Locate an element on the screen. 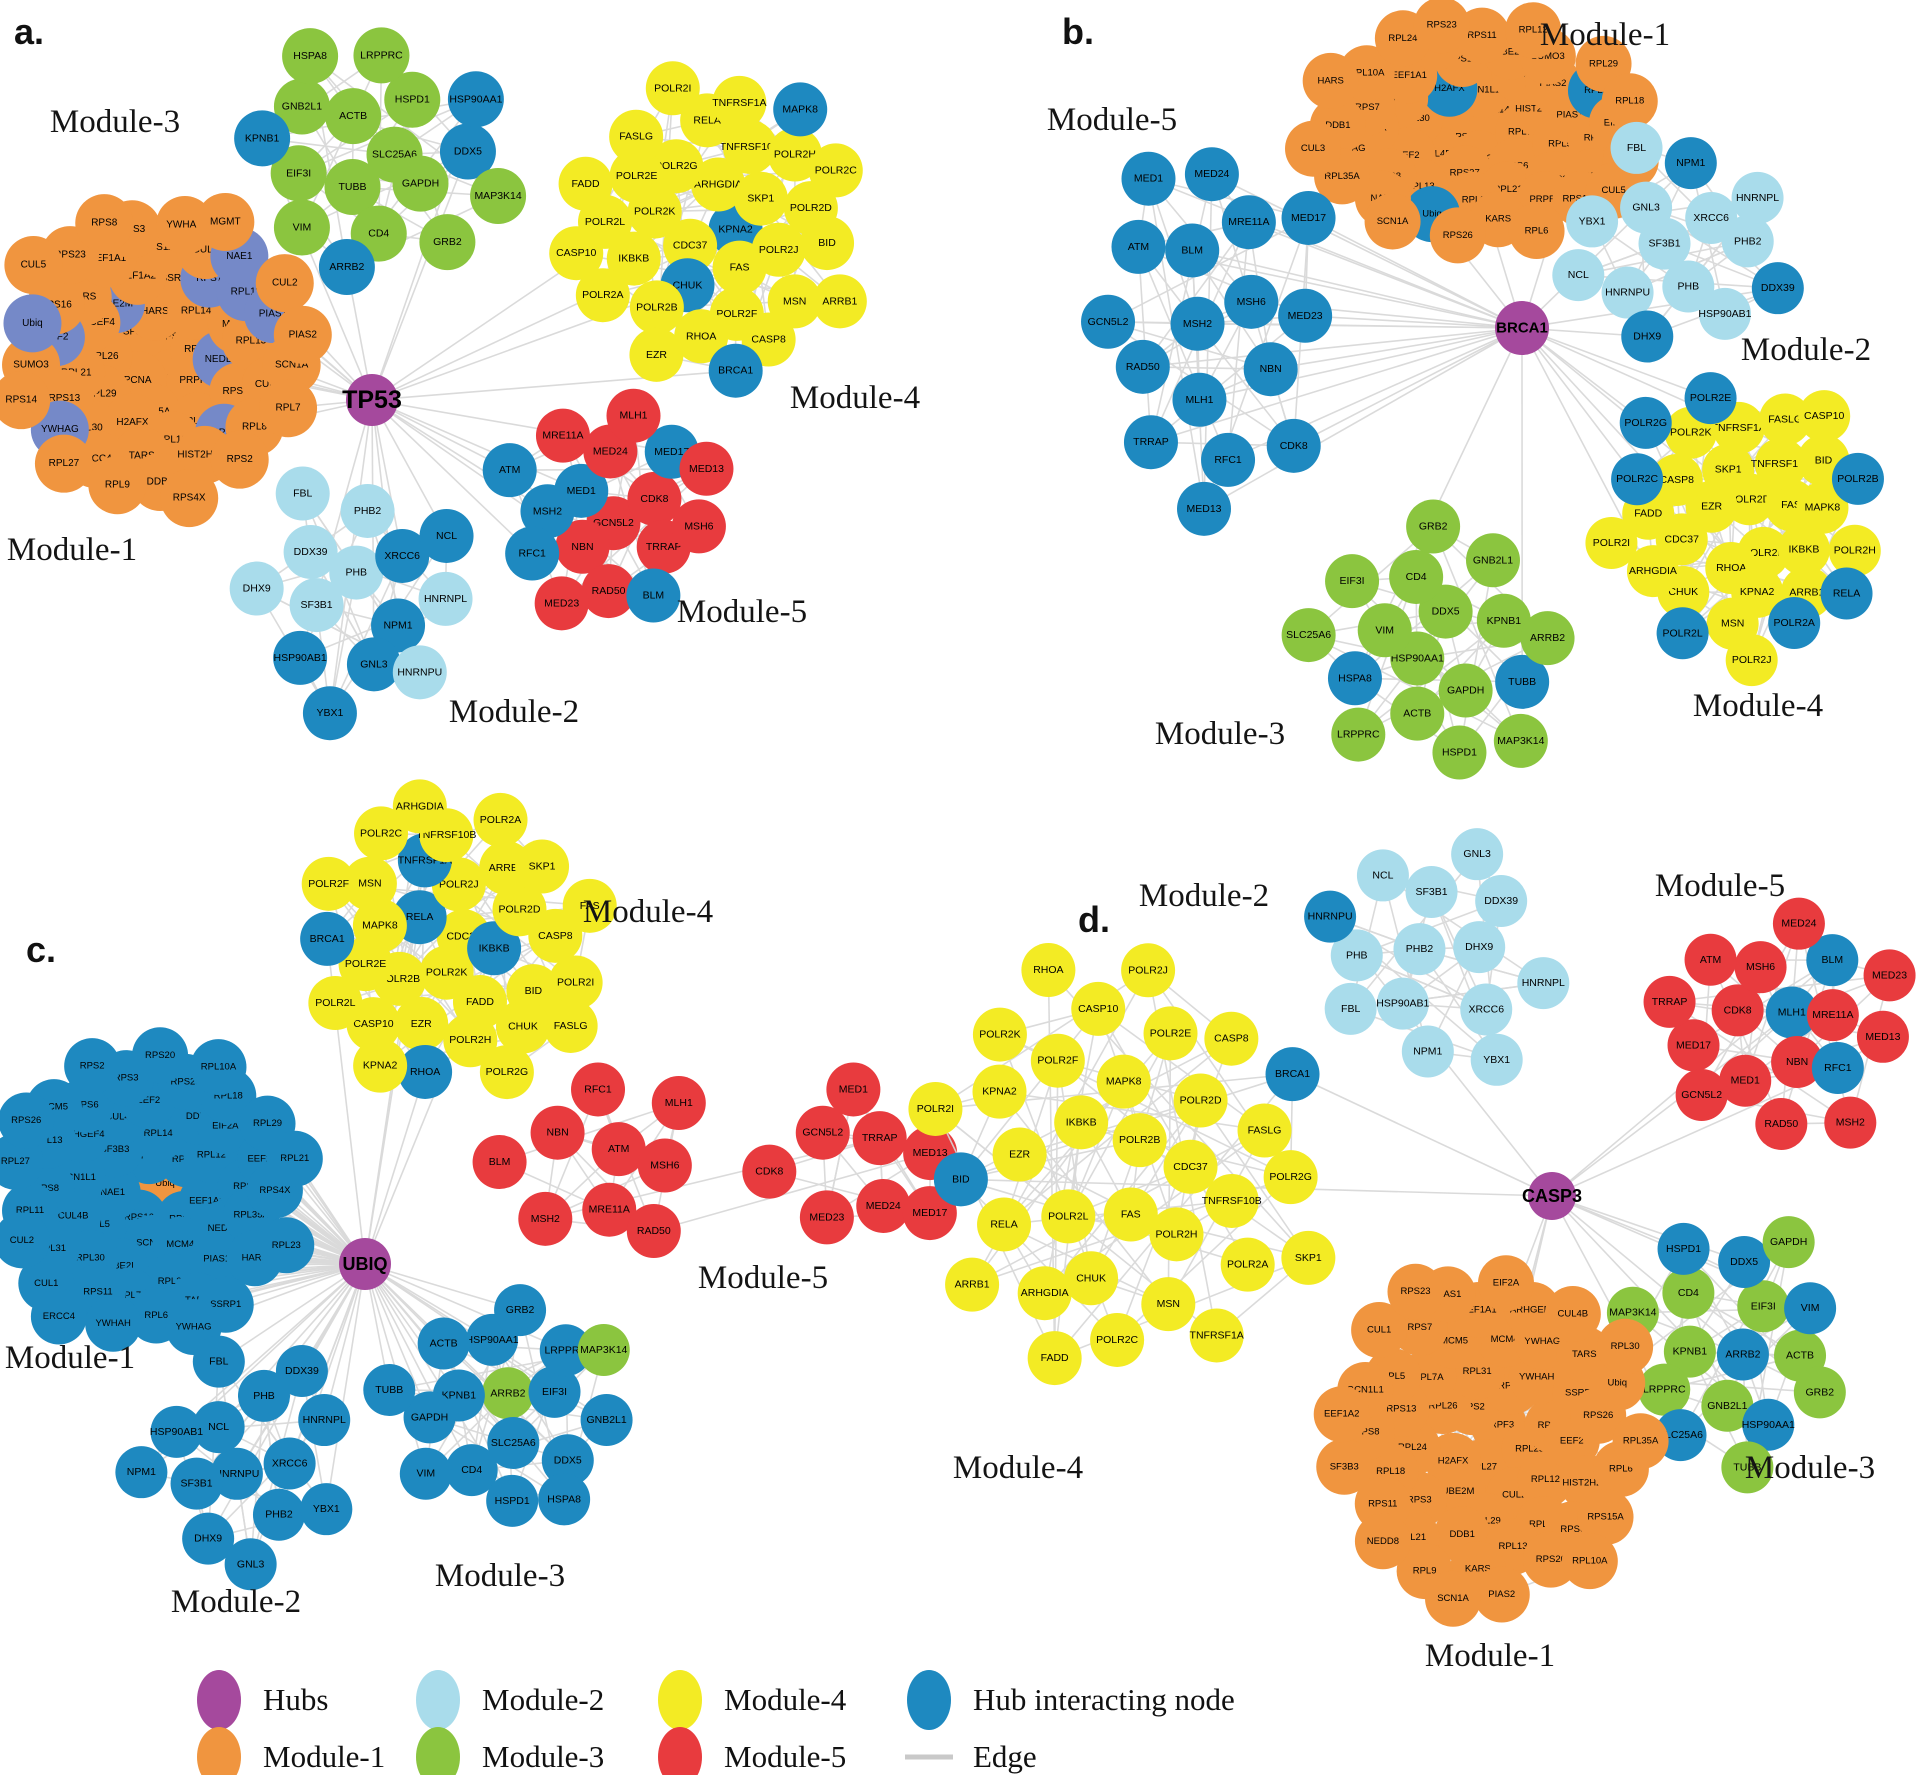 The width and height of the screenshot is (1923, 1775). module-label: Module-1 is located at coordinates (1605, 35).